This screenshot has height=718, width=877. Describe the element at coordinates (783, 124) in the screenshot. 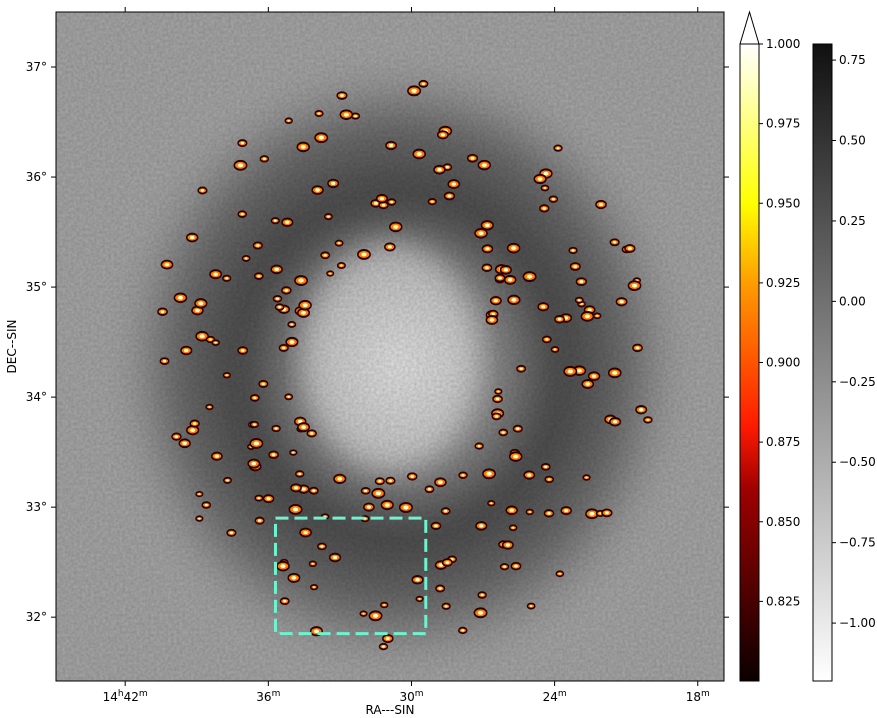

I see `colorbar-tick-label: 0.975` at that location.